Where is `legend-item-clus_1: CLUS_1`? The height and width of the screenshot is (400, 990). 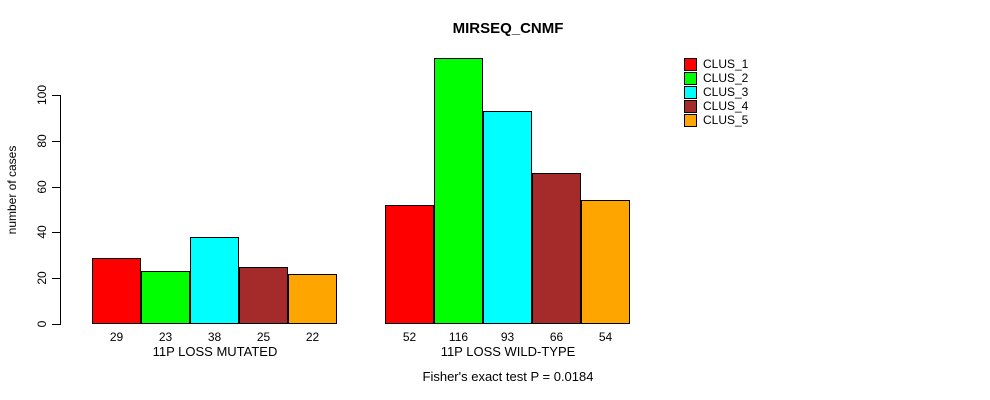 legend-item-clus_1: CLUS_1 is located at coordinates (716, 64).